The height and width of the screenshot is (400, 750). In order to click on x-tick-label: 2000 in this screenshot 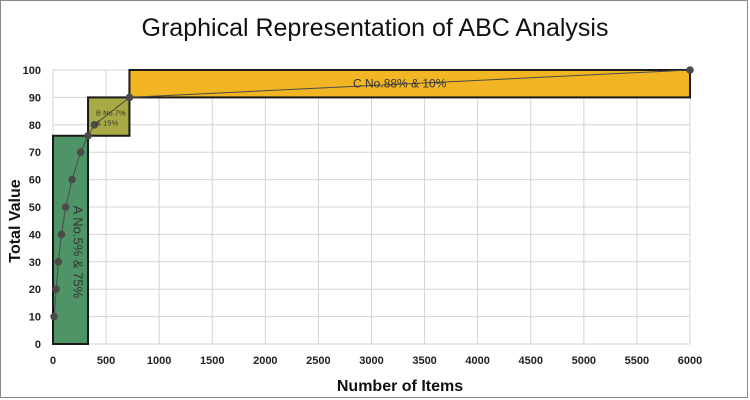, I will do `click(265, 361)`.